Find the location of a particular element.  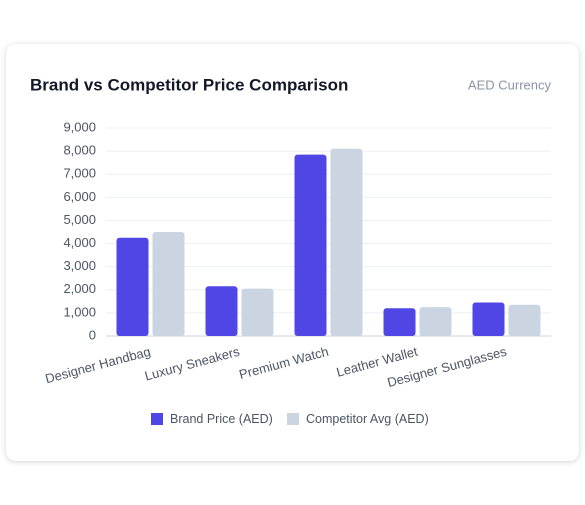

x-tick-label: Premium Watch is located at coordinates (283, 363).